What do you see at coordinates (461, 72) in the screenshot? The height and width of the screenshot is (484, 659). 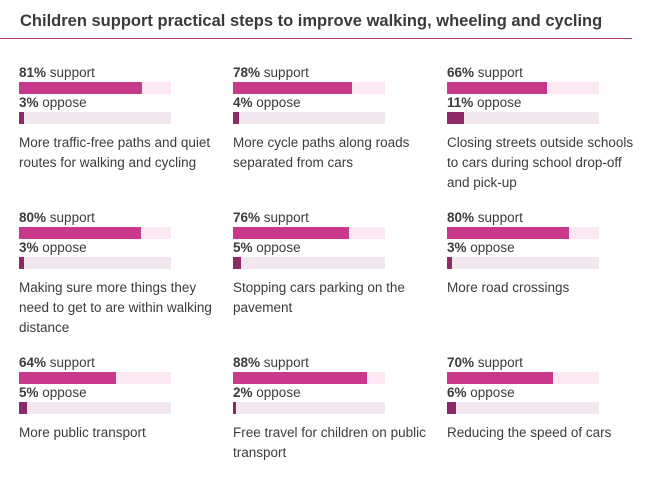 I see `support-value: 66%` at bounding box center [461, 72].